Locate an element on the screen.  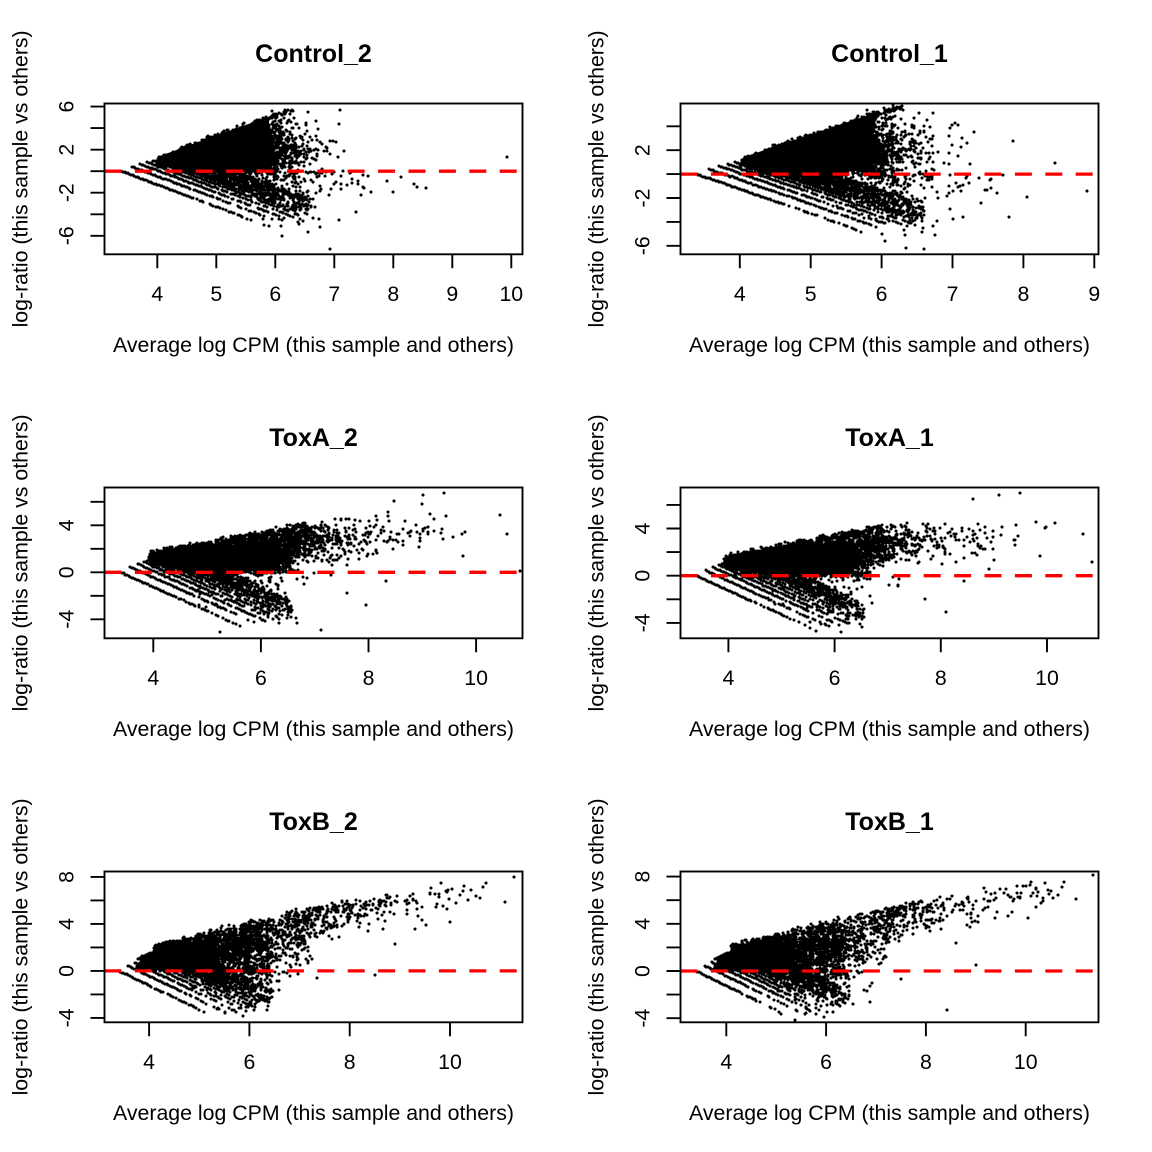
svg-text: ToxB_2 is located at coordinates (313, 822).